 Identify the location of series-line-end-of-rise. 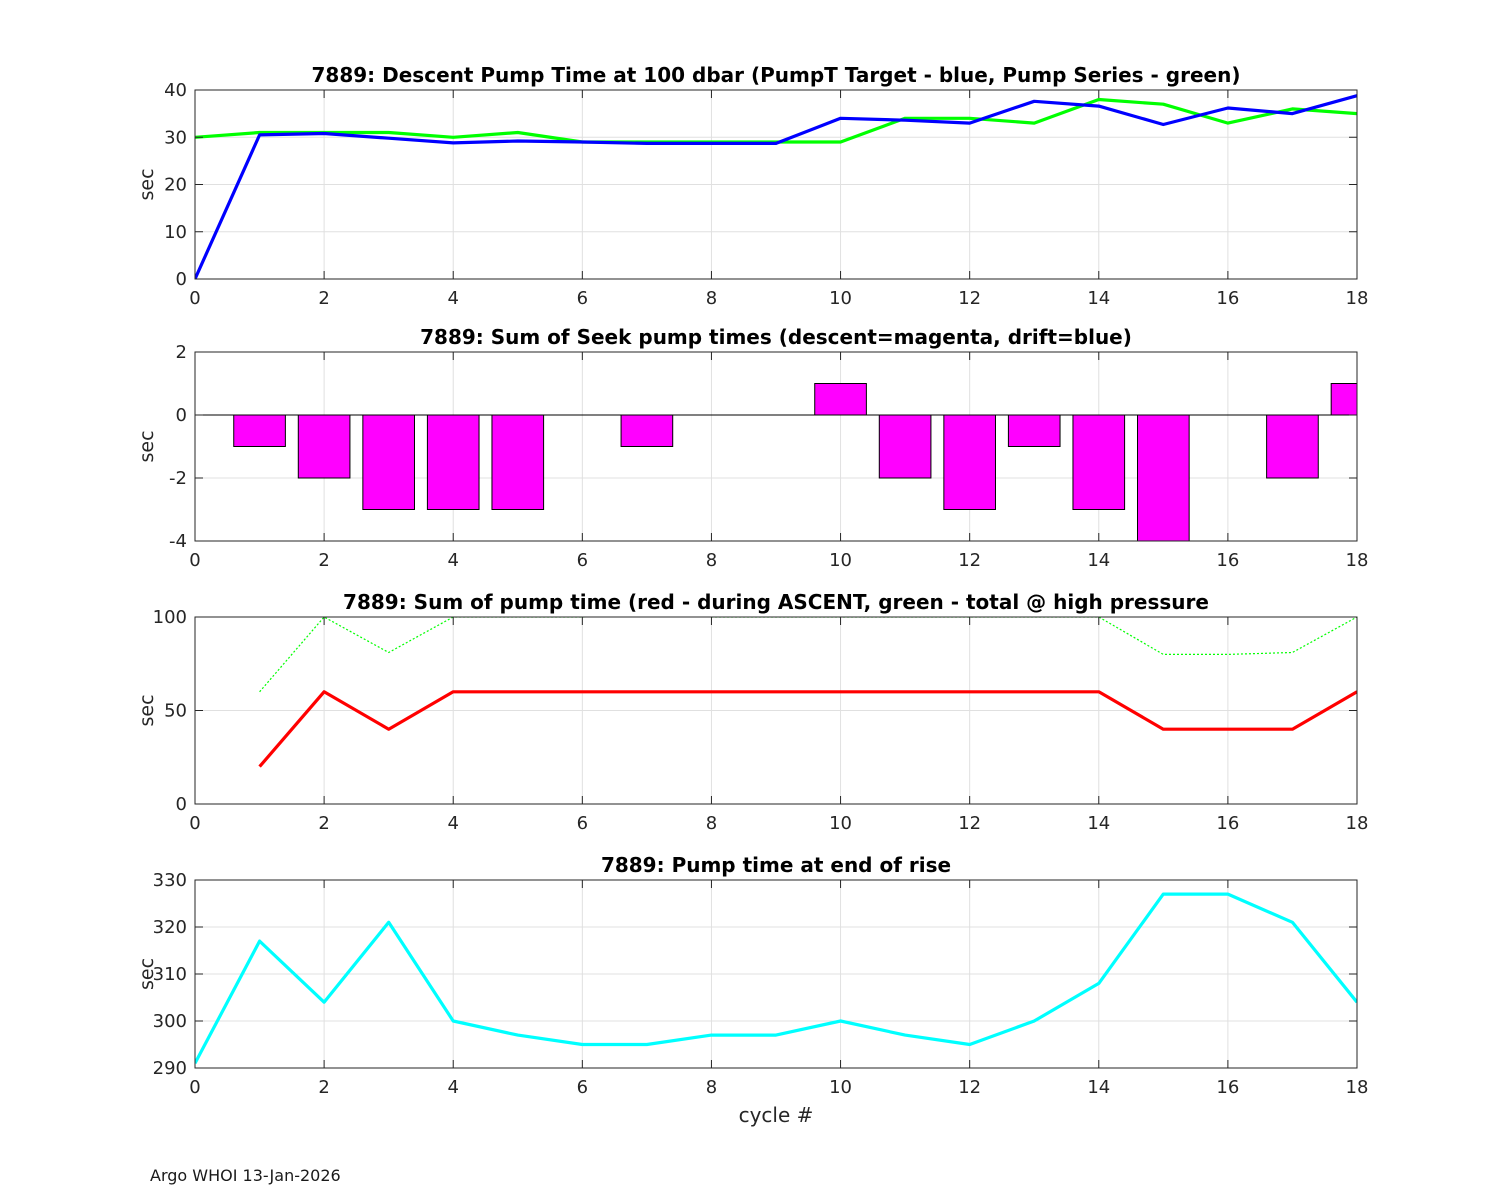
(776, 978).